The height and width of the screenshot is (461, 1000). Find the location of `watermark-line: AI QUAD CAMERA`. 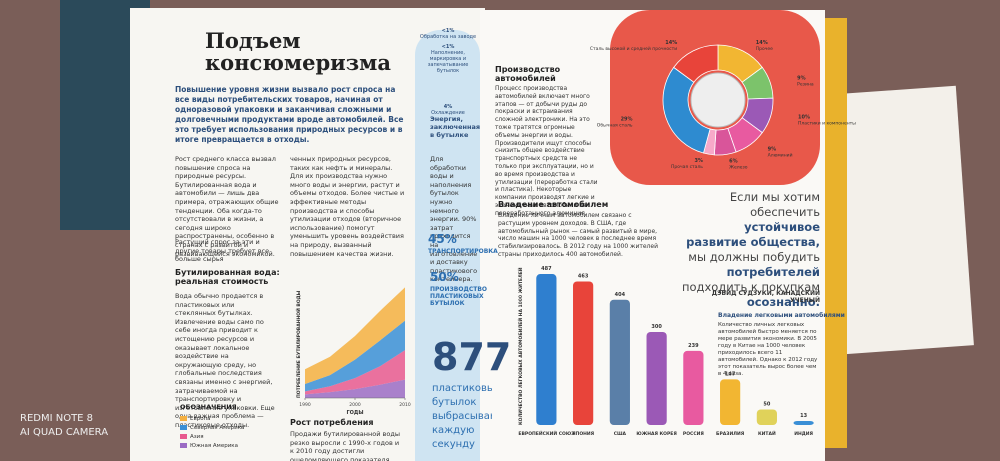

watermark-line: AI QUAD CAMERA is located at coordinates (64, 432).